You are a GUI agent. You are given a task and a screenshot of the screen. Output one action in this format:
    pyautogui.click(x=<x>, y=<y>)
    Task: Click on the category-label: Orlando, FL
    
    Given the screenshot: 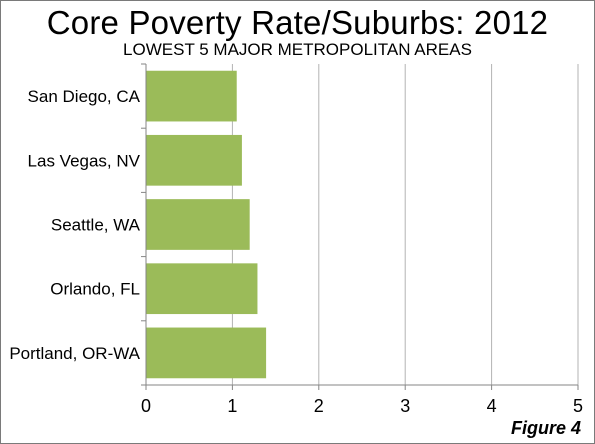 What is the action you would take?
    pyautogui.click(x=95, y=289)
    